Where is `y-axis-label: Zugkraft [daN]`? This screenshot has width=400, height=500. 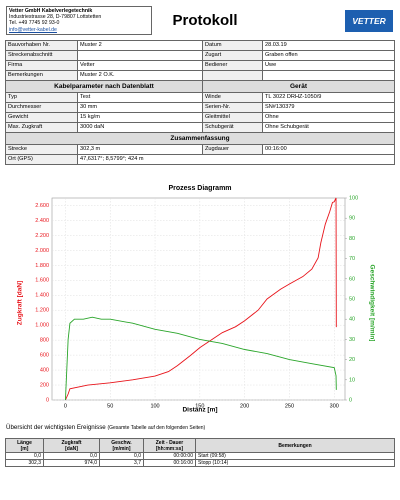 y-axis-label: Zugkraft [daN] is located at coordinates (20, 303).